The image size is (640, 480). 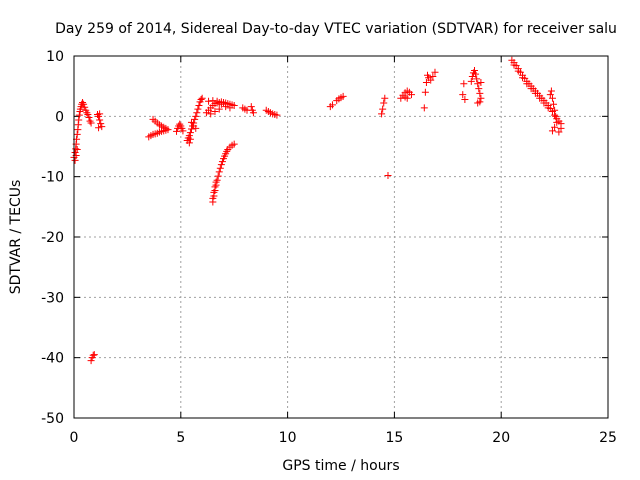 I want to click on x-tick-label: 0, so click(x=74, y=438).